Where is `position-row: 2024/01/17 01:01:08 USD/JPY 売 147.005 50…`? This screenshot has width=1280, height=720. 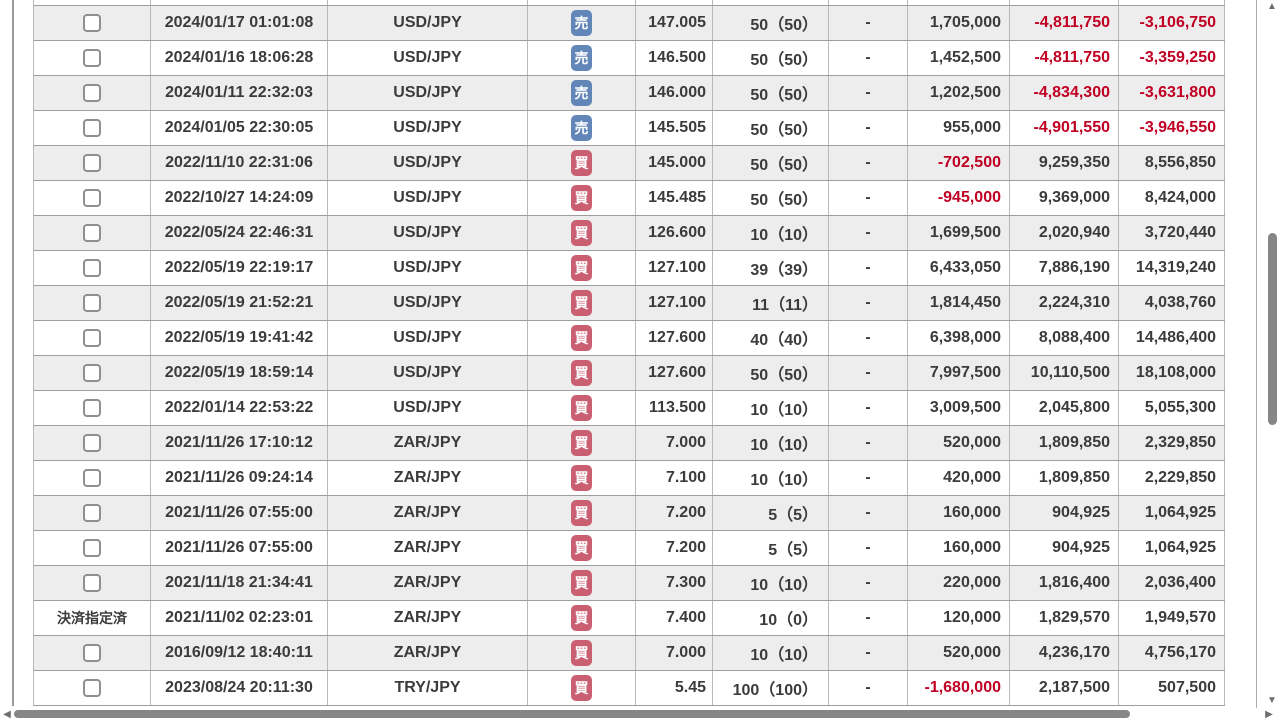
position-row: 2024/01/17 01:01:08 USD/JPY 売 147.005 50… is located at coordinates (629, 23).